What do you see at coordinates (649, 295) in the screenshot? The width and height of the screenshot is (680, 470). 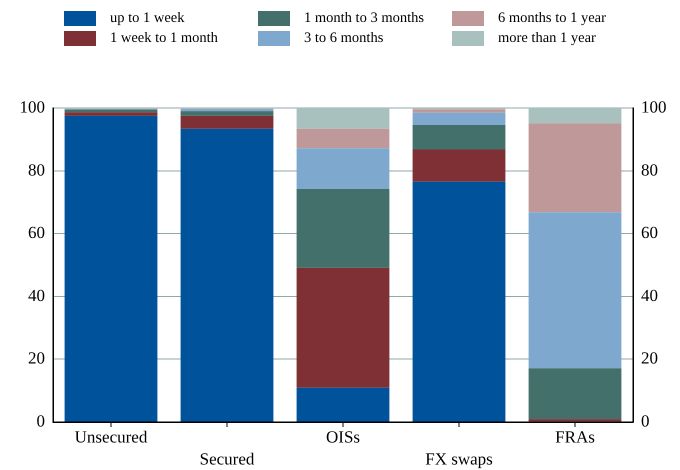 I see `y2-tick-label: 40` at bounding box center [649, 295].